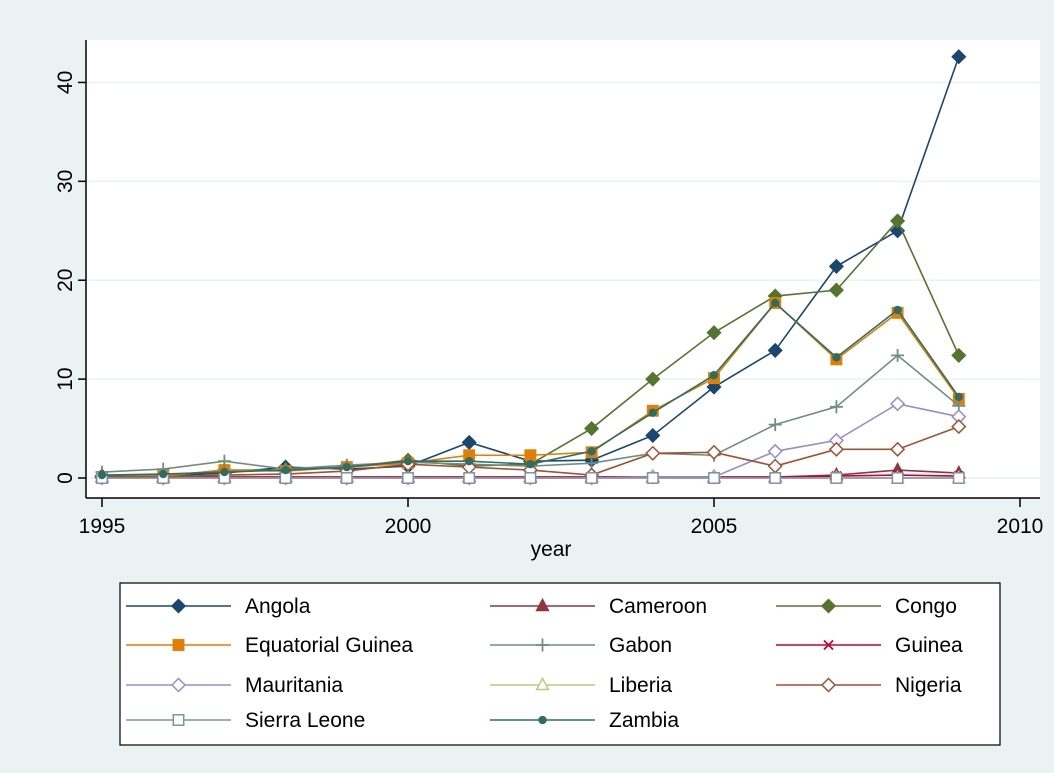 The image size is (1054, 773). Describe the element at coordinates (713, 375) in the screenshot. I see `data-point-zambia-2005` at that location.